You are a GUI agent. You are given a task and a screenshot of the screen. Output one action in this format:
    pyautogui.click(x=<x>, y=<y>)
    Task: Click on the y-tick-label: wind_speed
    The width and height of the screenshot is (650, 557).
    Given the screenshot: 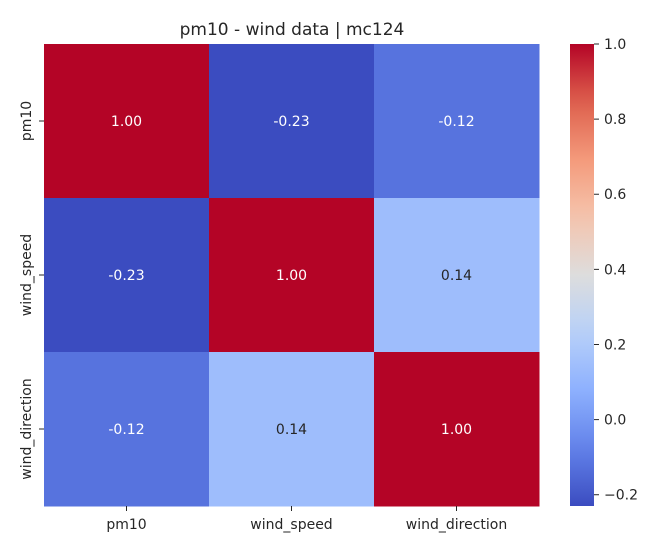 What is the action you would take?
    pyautogui.click(x=27, y=275)
    